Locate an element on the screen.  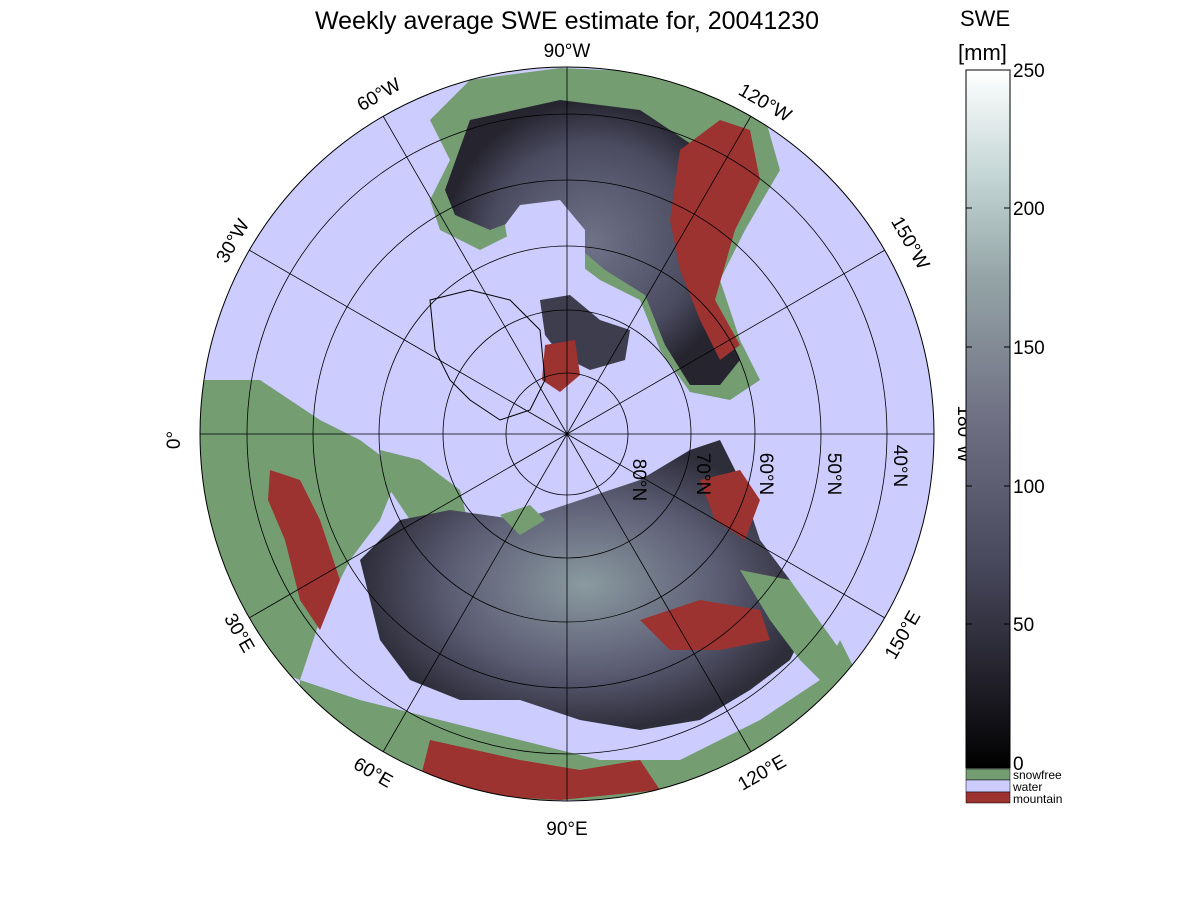
colorbar-tick-100: 100 is located at coordinates (1029, 487).